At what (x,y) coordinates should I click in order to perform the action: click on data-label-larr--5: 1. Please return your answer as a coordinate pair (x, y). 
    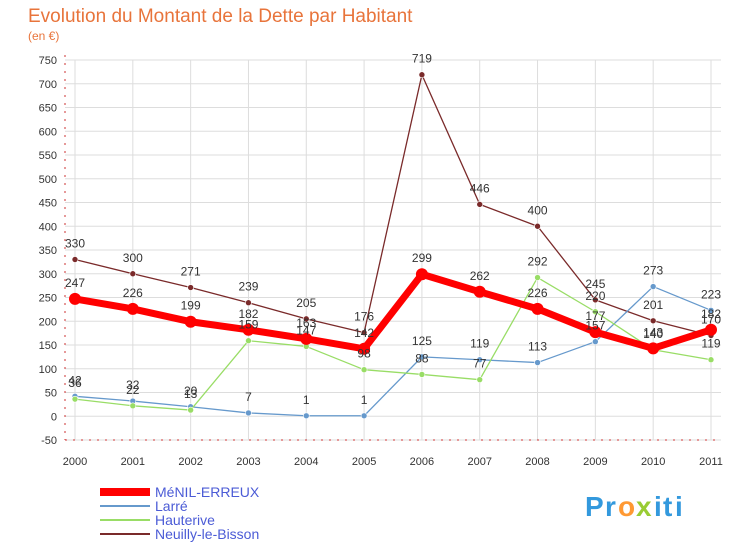
    Looking at the image, I should click on (364, 400).